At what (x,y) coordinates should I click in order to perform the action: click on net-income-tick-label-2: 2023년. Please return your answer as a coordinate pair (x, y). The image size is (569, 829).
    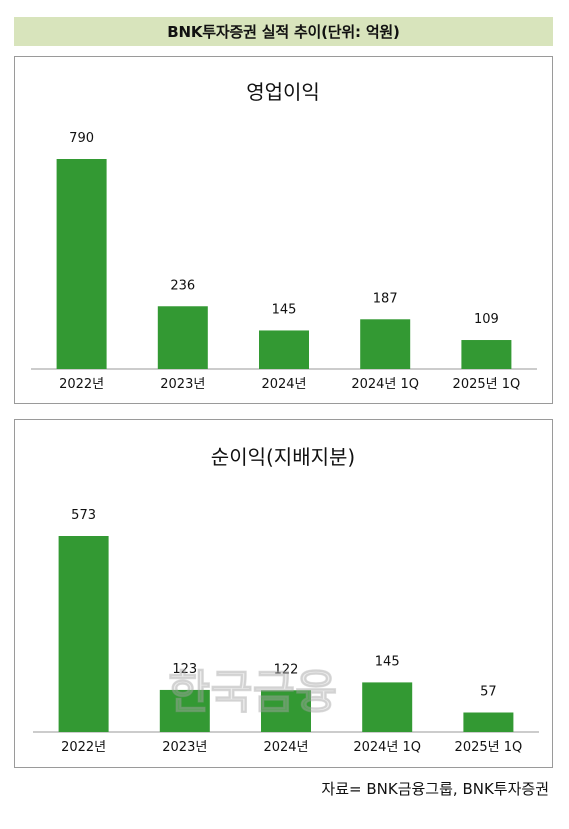
    Looking at the image, I should click on (184, 747).